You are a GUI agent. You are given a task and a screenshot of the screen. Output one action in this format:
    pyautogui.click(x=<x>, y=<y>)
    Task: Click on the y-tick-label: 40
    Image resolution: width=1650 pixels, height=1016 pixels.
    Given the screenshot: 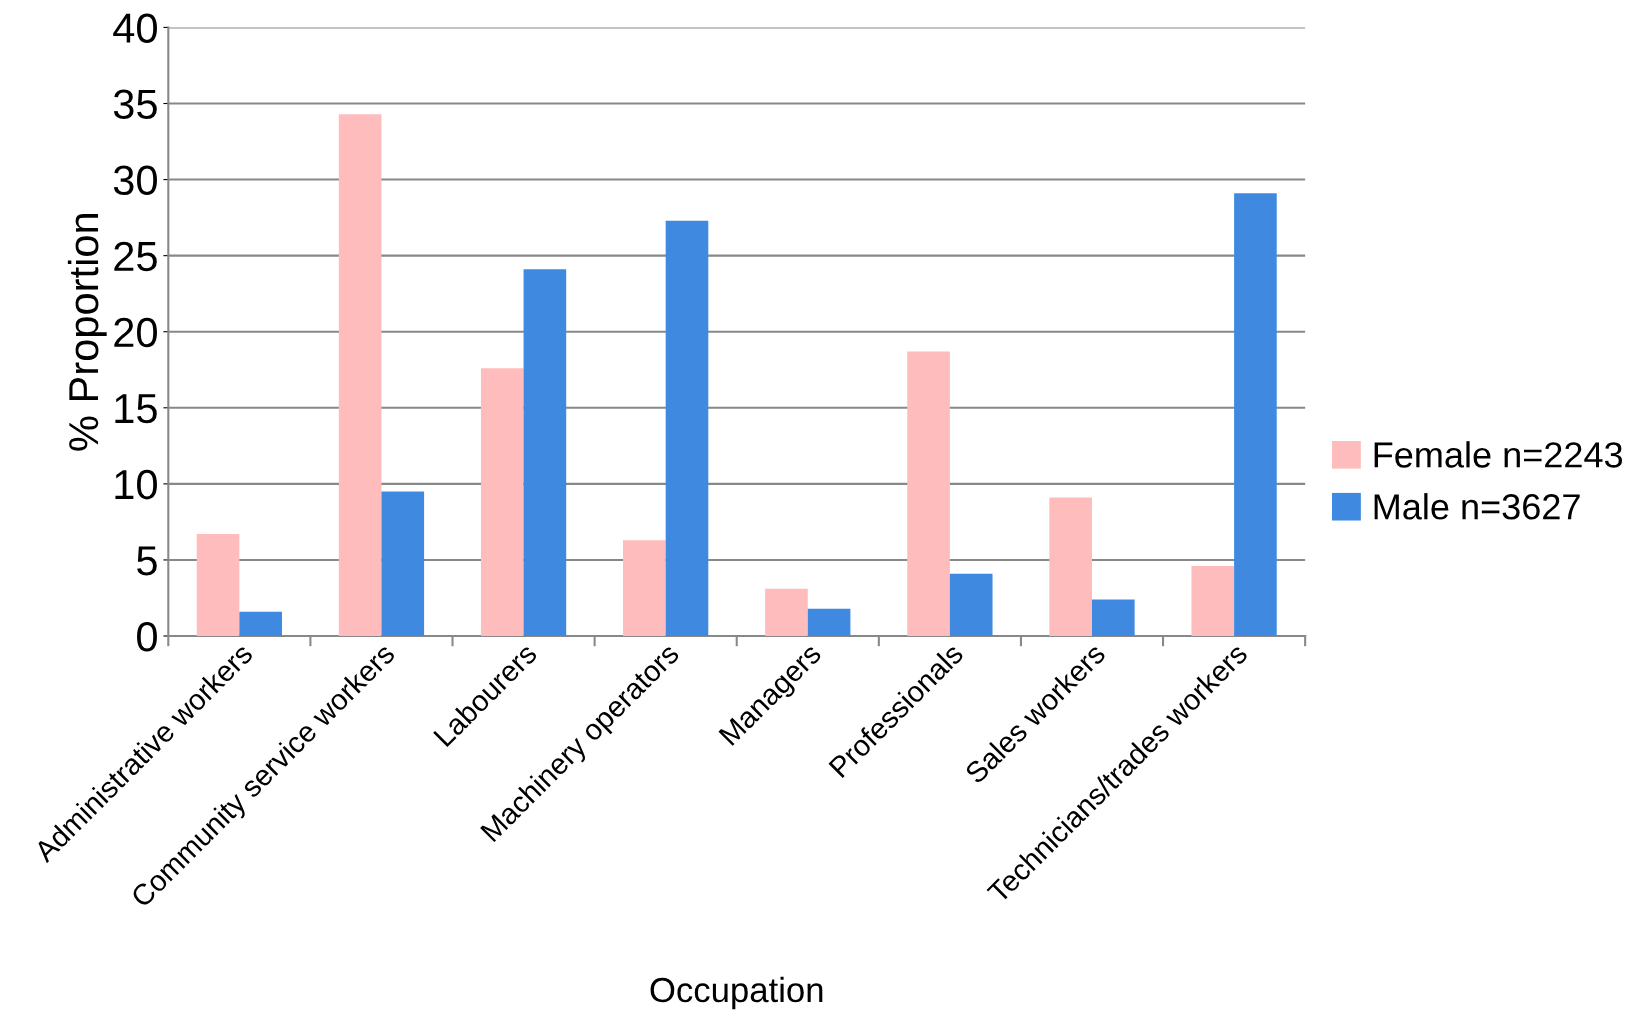 What is the action you would take?
    pyautogui.click(x=135, y=28)
    